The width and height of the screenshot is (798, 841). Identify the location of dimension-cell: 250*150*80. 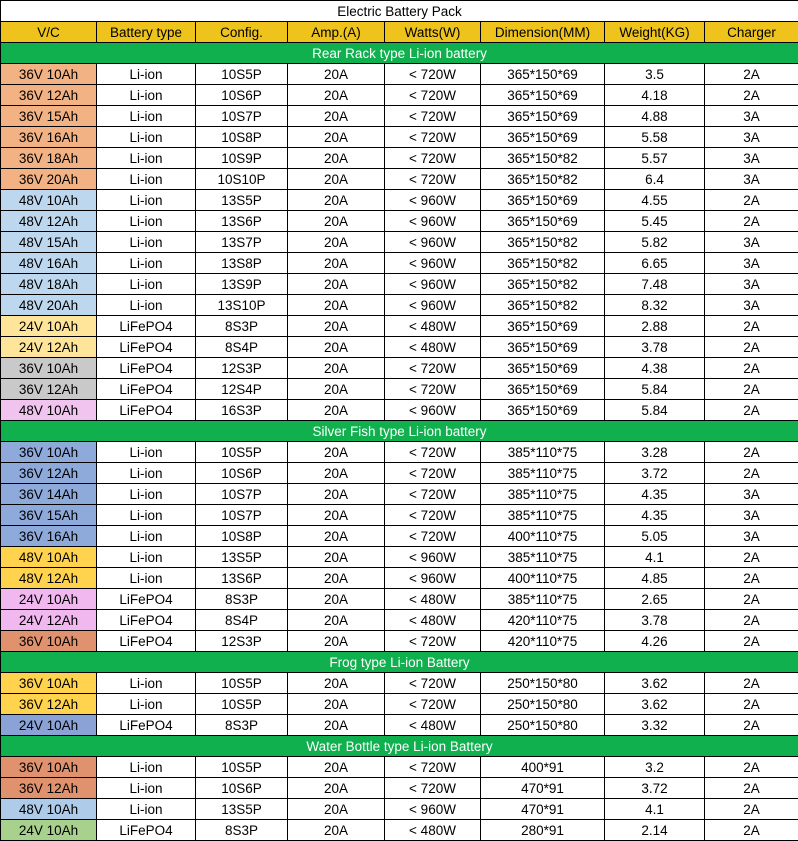
(542, 704).